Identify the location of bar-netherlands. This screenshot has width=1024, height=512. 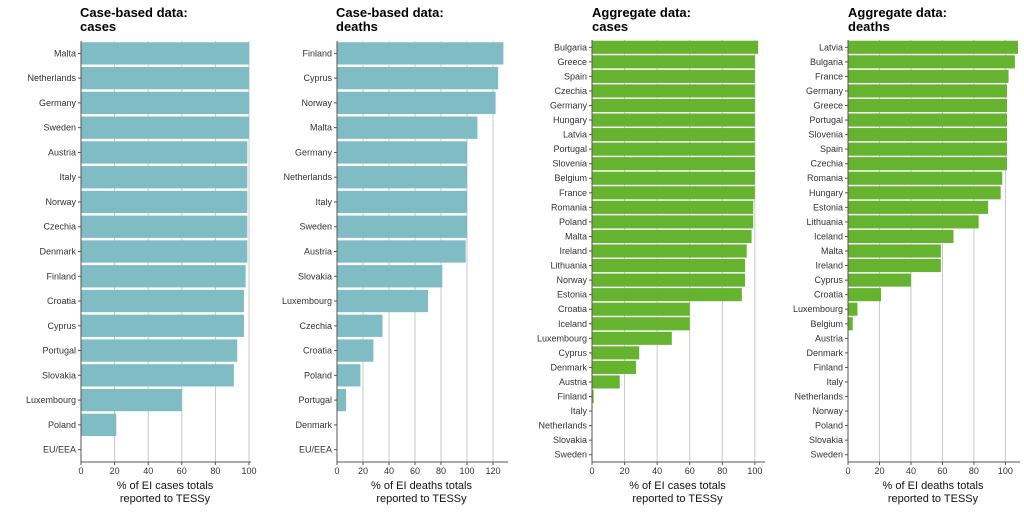
(402, 177).